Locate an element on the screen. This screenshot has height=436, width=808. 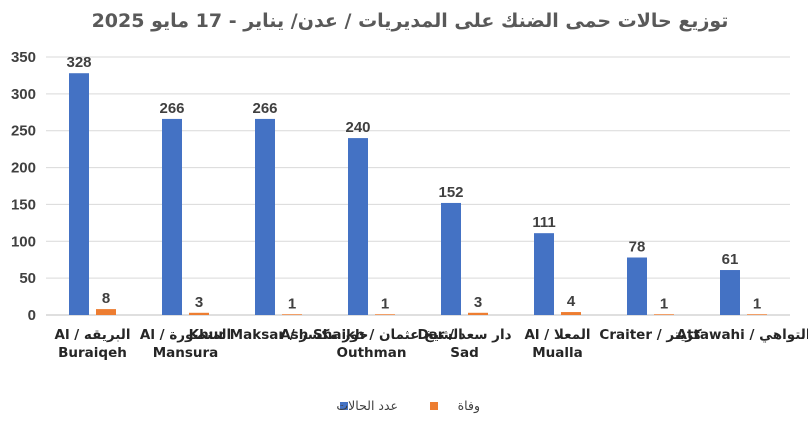
data-label: 111 is located at coordinates (543, 222).